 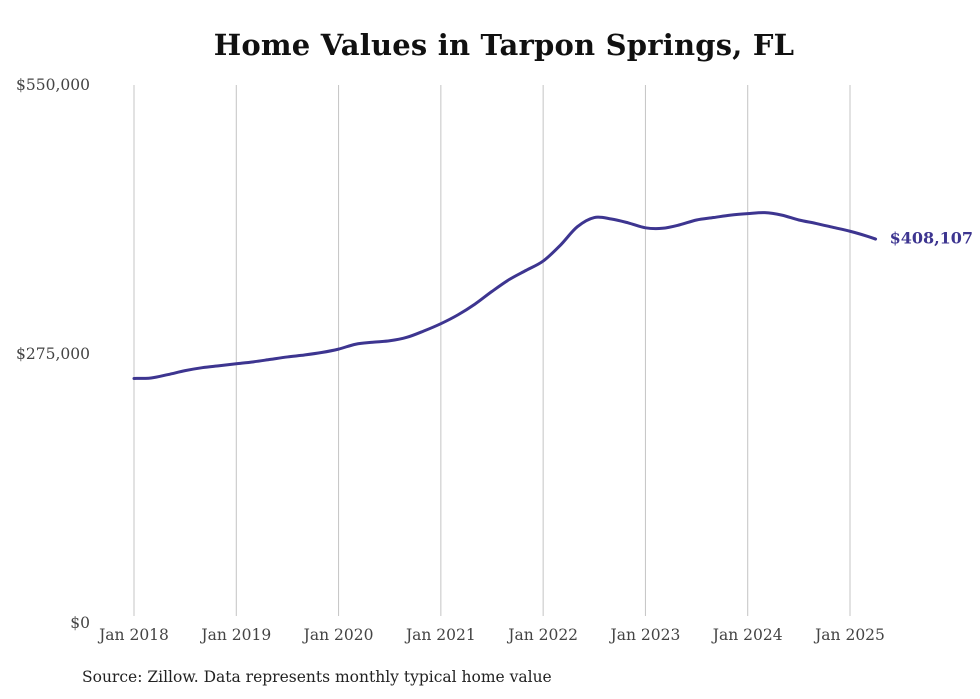 I want to click on x-tick-label: Jan 2018, so click(x=133, y=635).